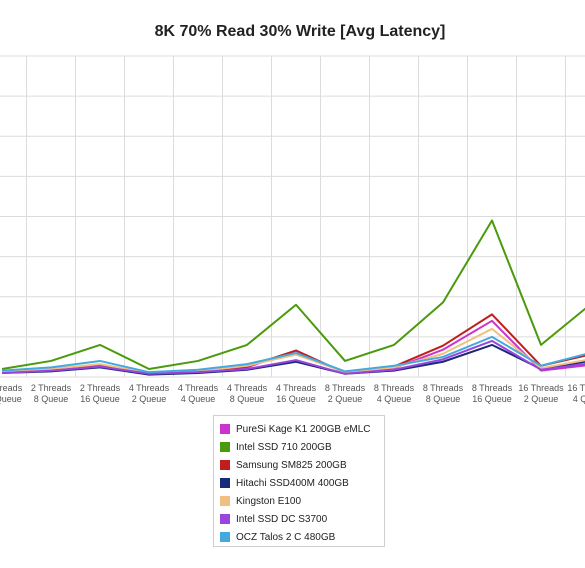 Image resolution: width=585 pixels, height=568 pixels. I want to click on legend-item: PureSi Kage K1 200GB eMLC, so click(302, 429).